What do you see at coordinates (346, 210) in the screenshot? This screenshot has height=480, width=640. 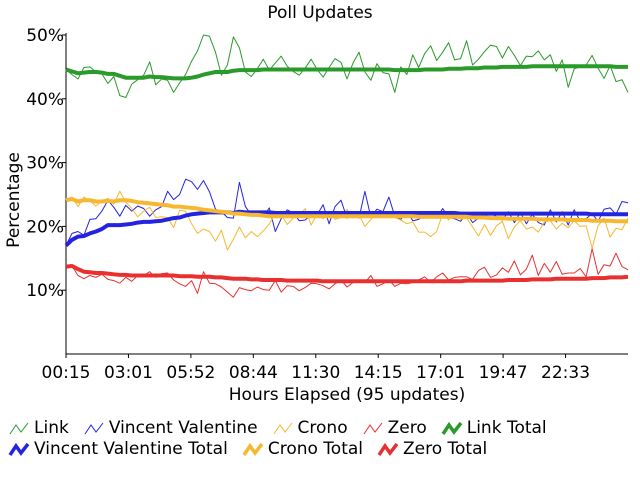 I see `series-line-crono-total` at bounding box center [346, 210].